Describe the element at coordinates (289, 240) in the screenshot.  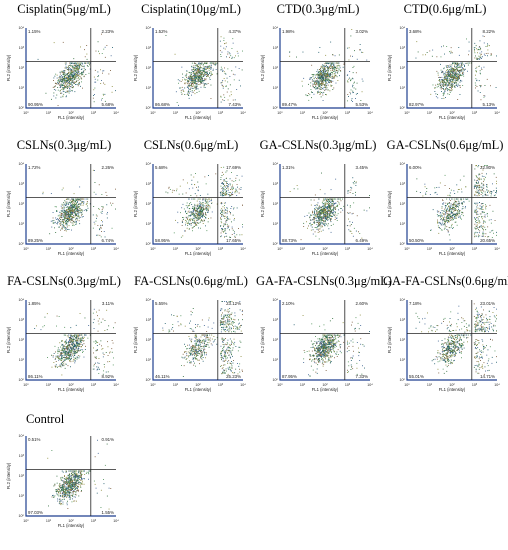
I see `quadrant-lower-left: 88.73%` at that location.